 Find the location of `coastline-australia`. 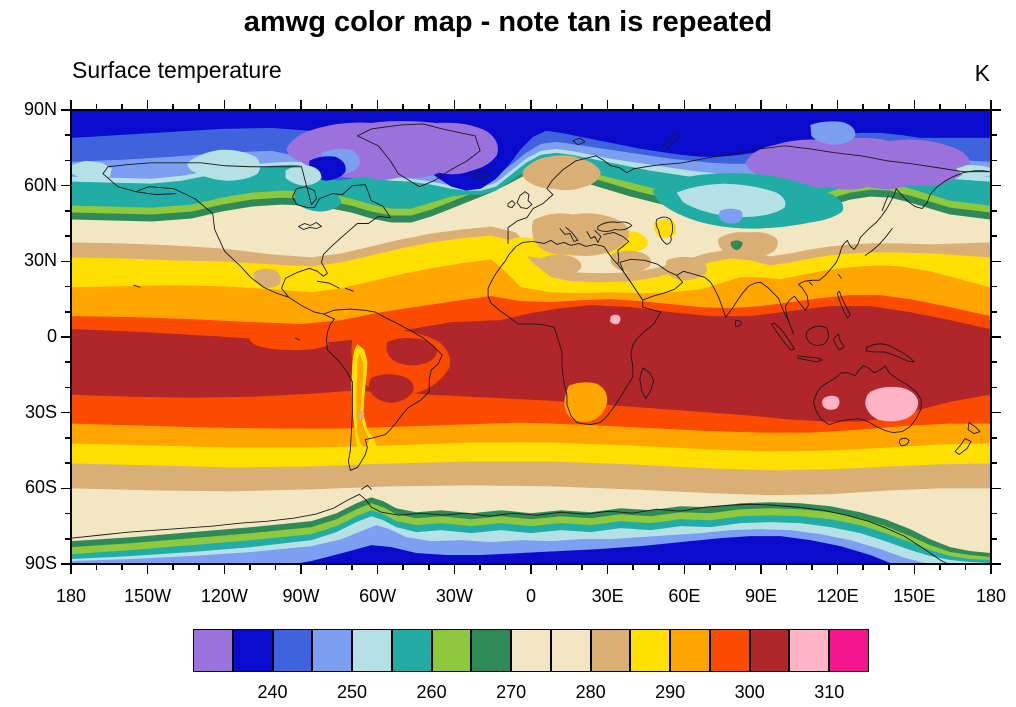

coastline-australia is located at coordinates (867, 399).